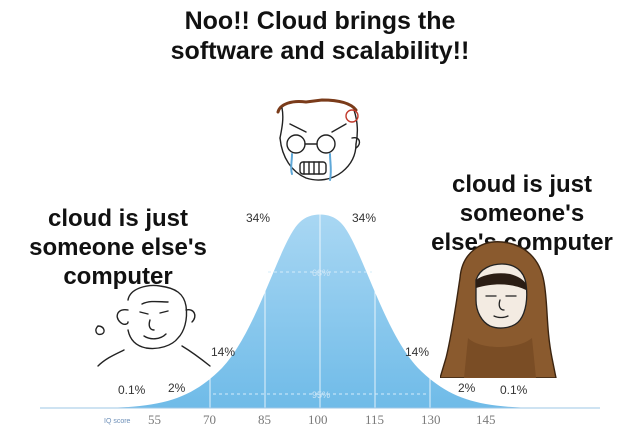 The height and width of the screenshot is (441, 640). Describe the element at coordinates (521, 184) in the screenshot. I see `right-caption-line-1: cloud is just` at that location.